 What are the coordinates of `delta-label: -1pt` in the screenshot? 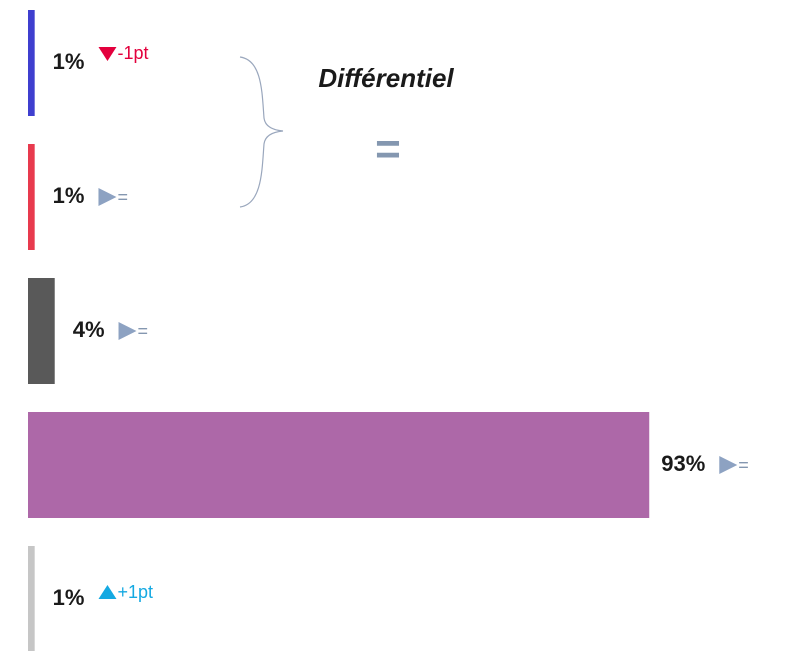 It's located at (132, 53).